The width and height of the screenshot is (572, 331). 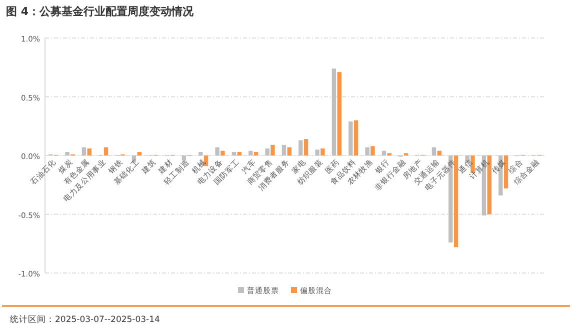 I want to click on text: 统计区间：2025-03-07--2025-03-14, so click(x=85, y=319).